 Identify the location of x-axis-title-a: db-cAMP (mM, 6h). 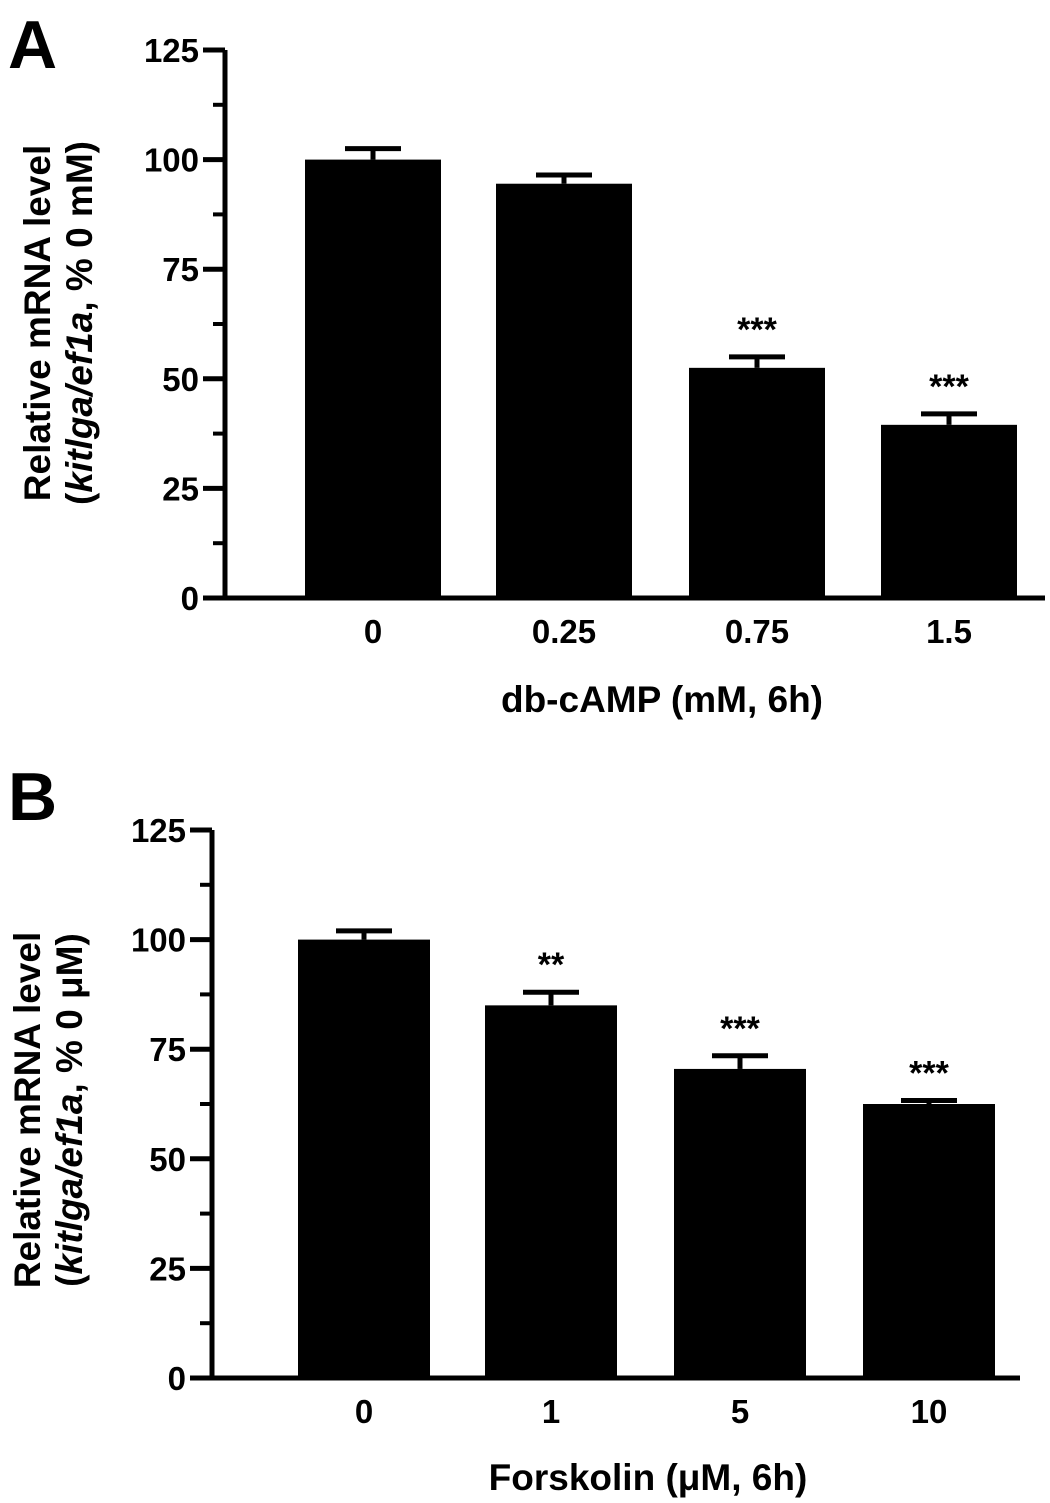
(662, 699).